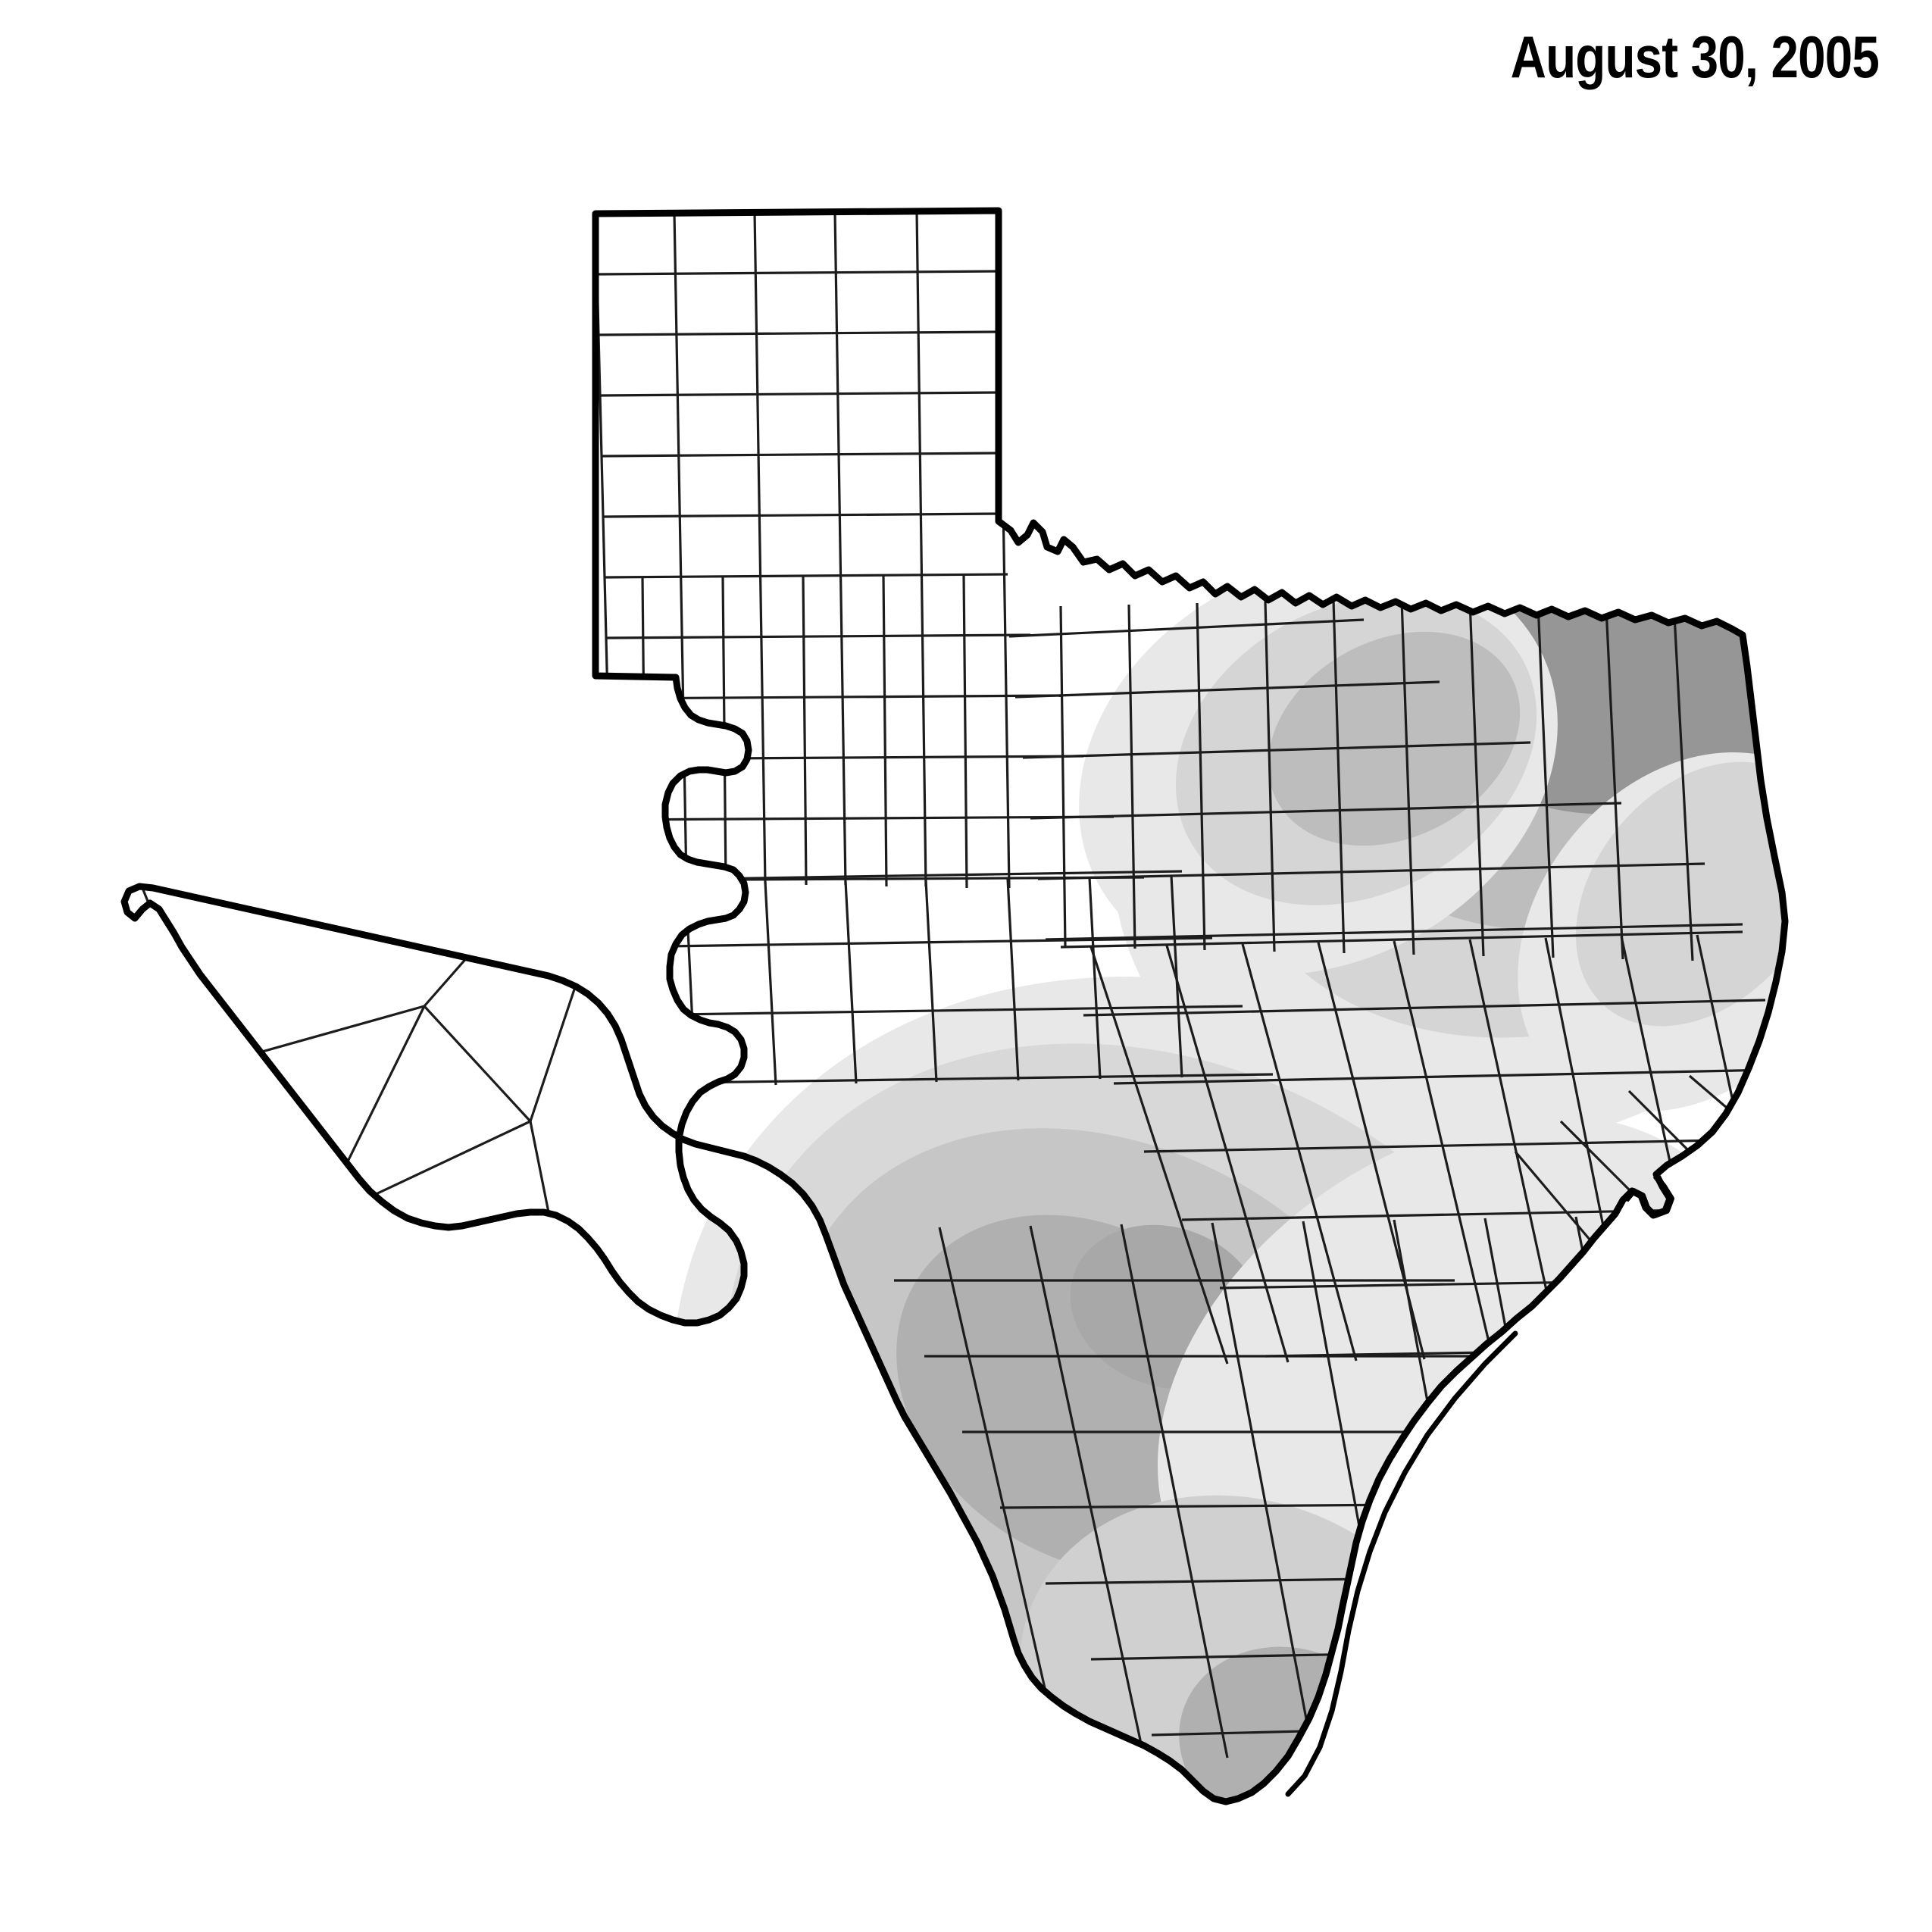 Image resolution: width=1932 pixels, height=1932 pixels. Describe the element at coordinates (1695, 57) in the screenshot. I see `page-title: August 30, 2005` at that location.